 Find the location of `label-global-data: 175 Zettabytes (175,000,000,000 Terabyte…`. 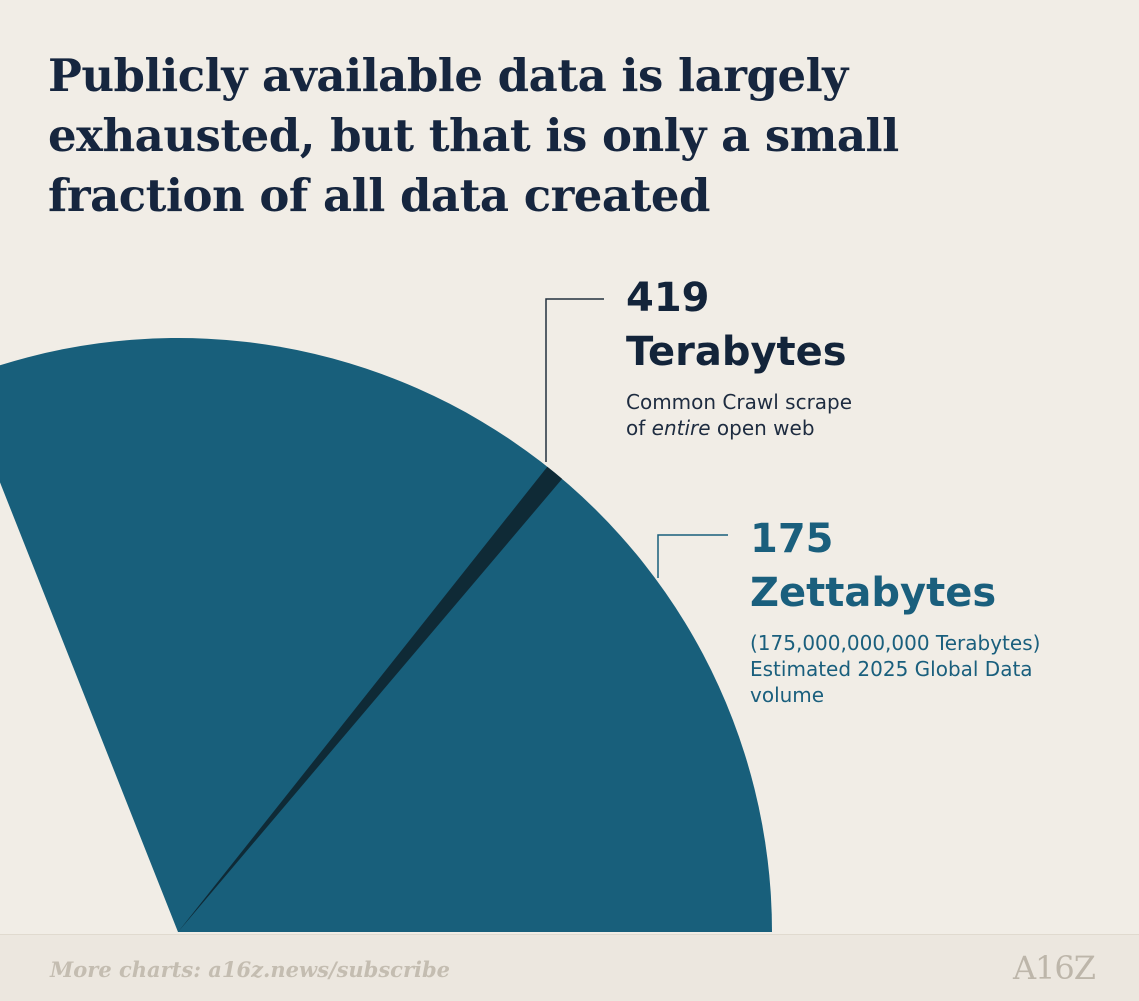

label-global-data: 175 Zettabytes (175,000,000,000 Terabyte… is located at coordinates (915, 610).